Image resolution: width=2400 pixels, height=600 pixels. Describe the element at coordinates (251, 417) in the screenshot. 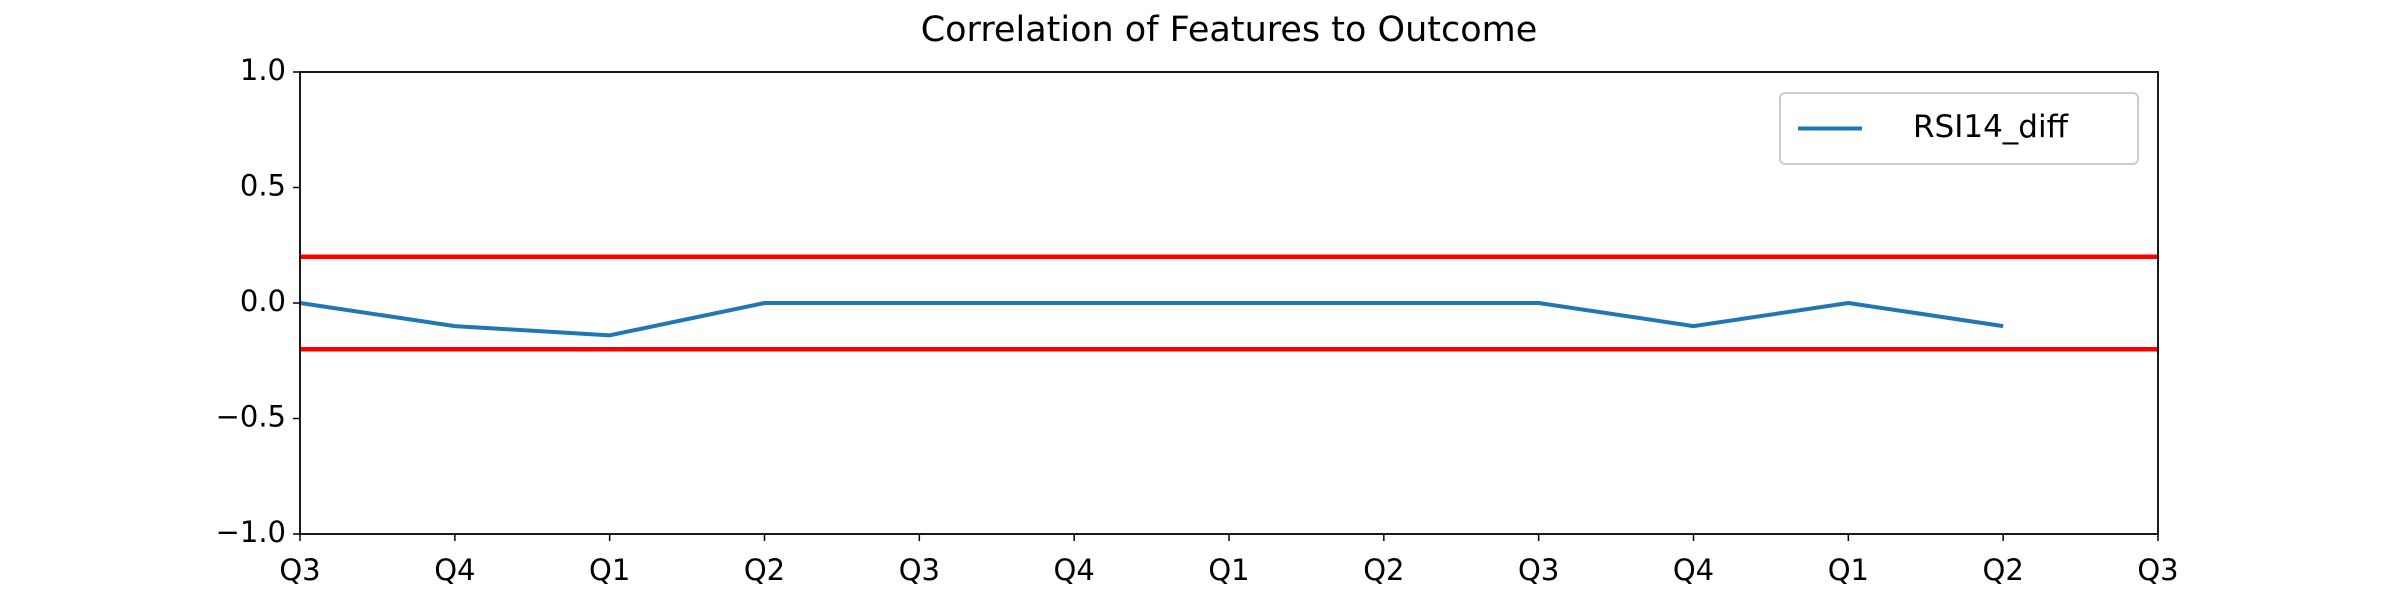

I see `y-tick-label: −0.5` at that location.